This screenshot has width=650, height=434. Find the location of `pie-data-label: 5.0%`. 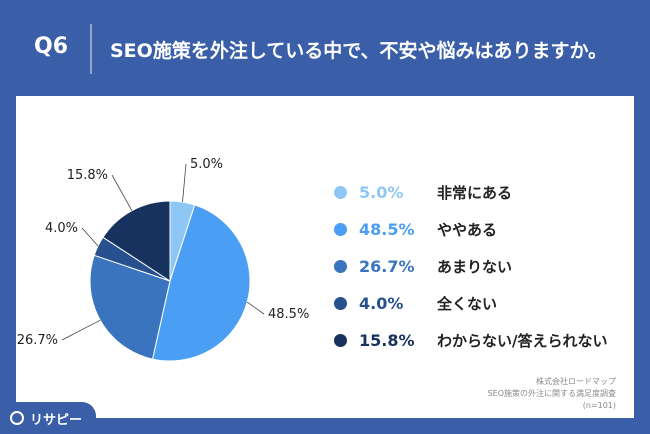

pie-data-label: 5.0% is located at coordinates (206, 164).